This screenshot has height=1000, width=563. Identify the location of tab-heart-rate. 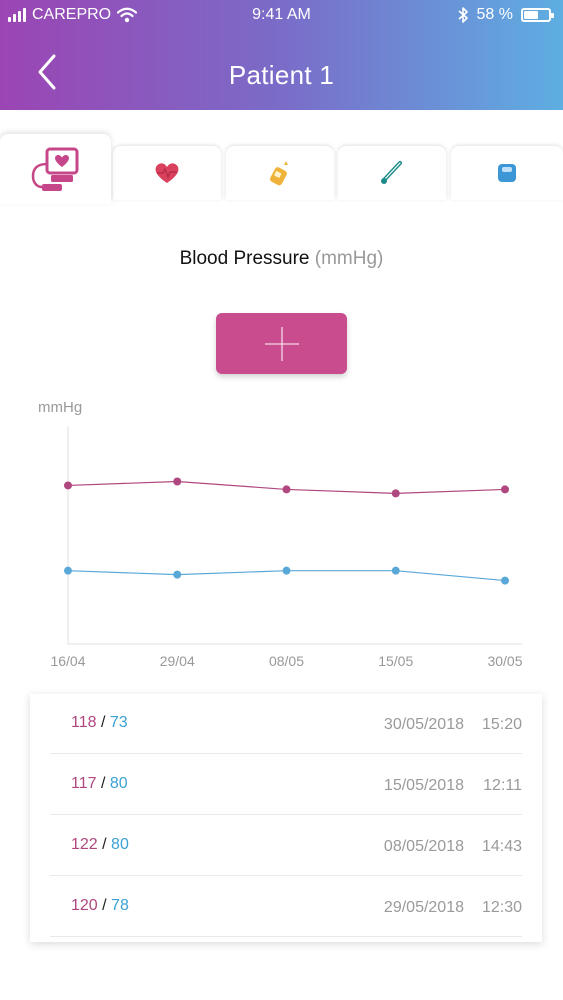
(167, 173).